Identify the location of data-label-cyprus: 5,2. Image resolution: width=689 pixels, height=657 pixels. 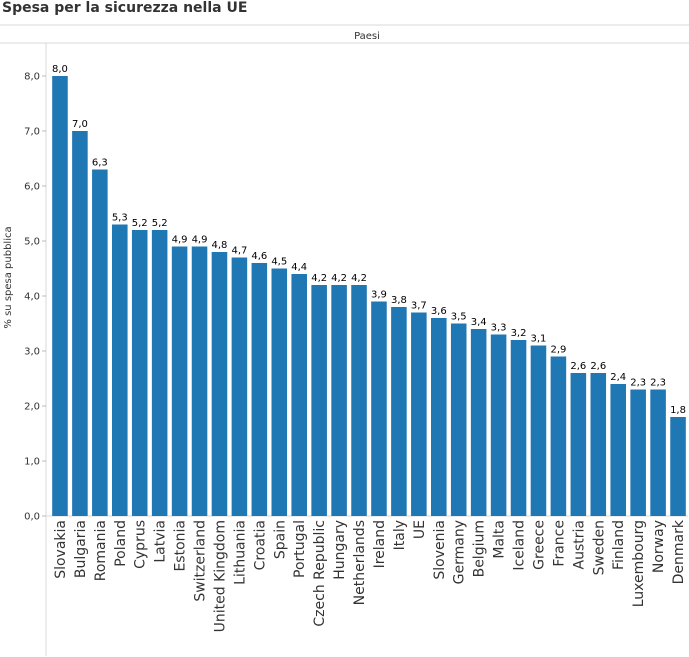
(140, 223).